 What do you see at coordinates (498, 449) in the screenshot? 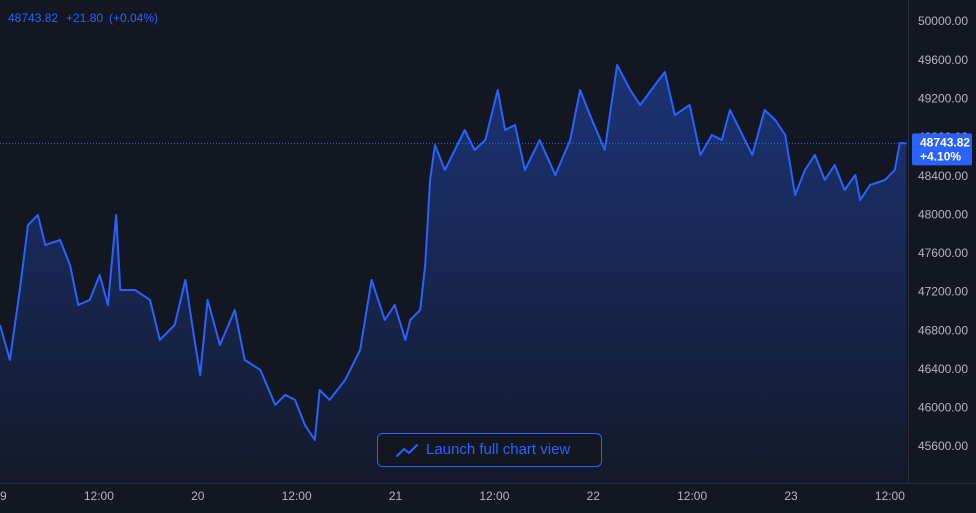
I see `button-label: Launch full chart view` at bounding box center [498, 449].